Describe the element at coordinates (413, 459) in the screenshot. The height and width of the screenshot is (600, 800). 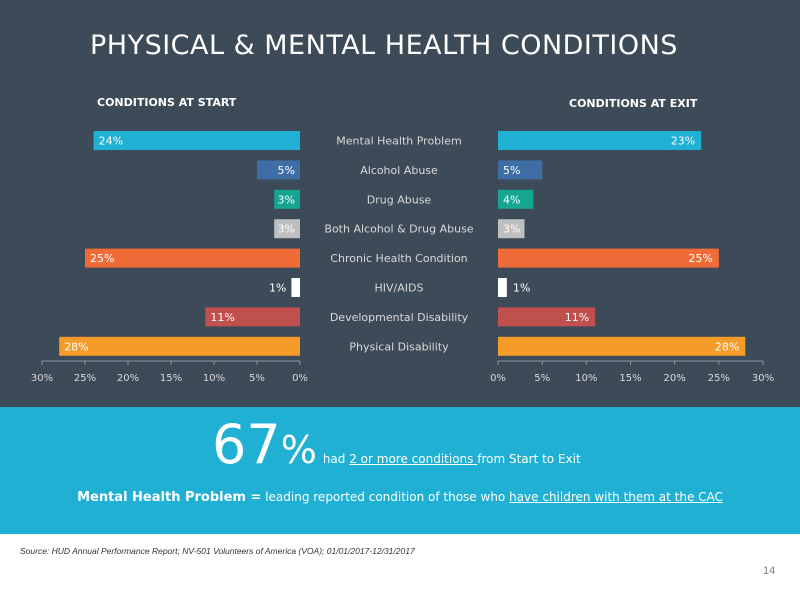
I see `stat-link: 2 or more conditions` at that location.